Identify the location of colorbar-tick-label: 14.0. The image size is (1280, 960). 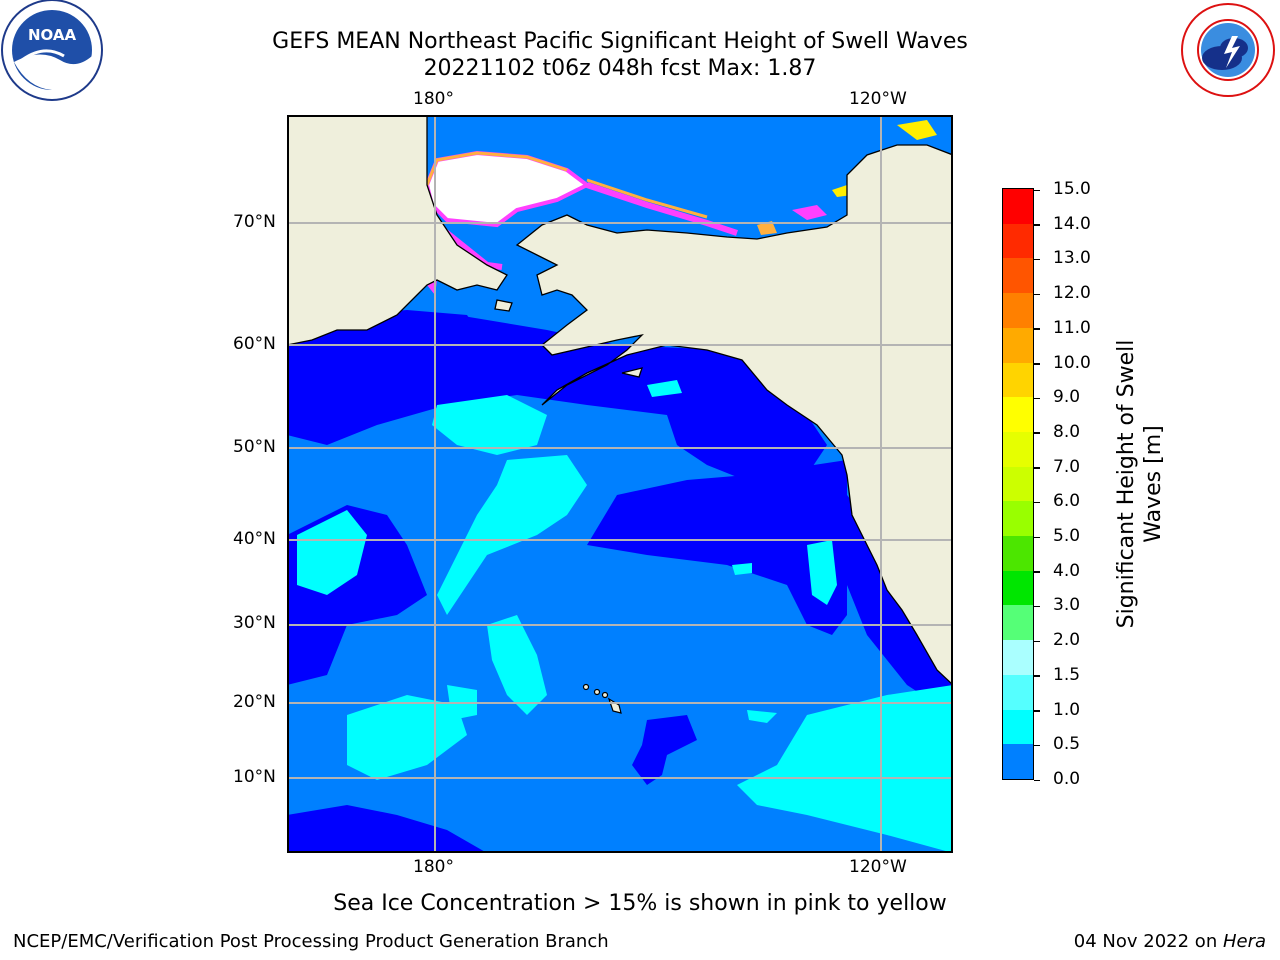
(1072, 223).